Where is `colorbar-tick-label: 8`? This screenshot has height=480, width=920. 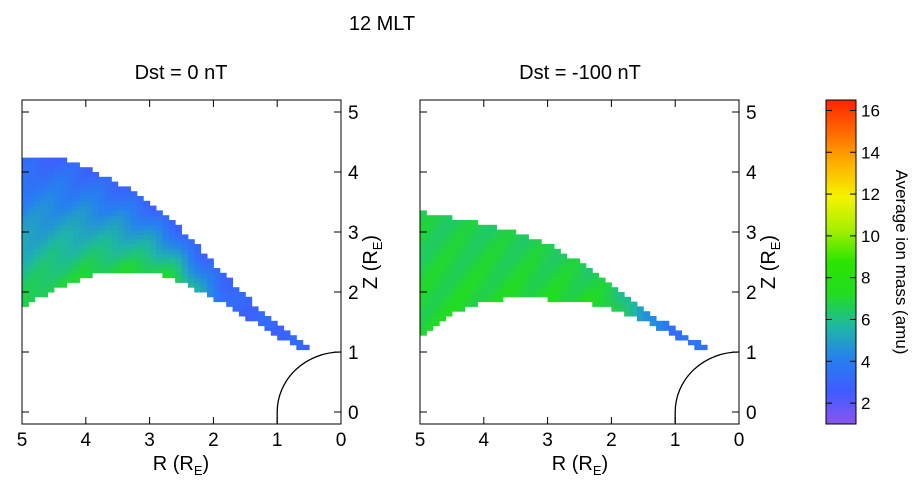 colorbar-tick-label: 8 is located at coordinates (865, 278).